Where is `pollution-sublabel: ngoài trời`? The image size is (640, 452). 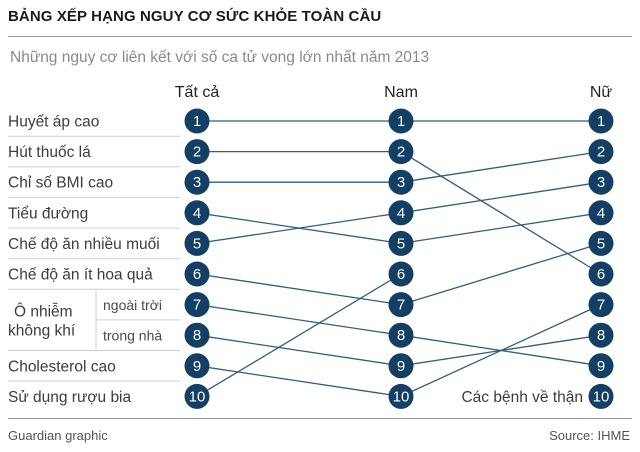 pollution-sublabel: ngoài trời is located at coordinates (132, 305).